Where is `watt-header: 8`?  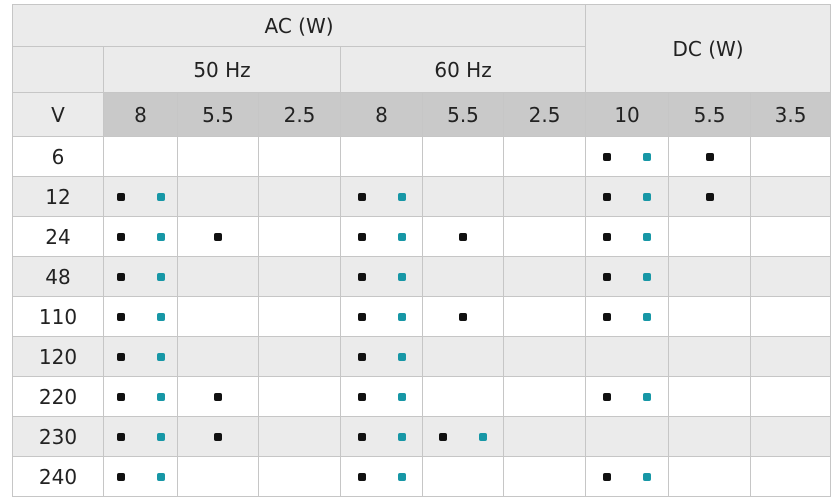
watt-header: 8 is located at coordinates (381, 114).